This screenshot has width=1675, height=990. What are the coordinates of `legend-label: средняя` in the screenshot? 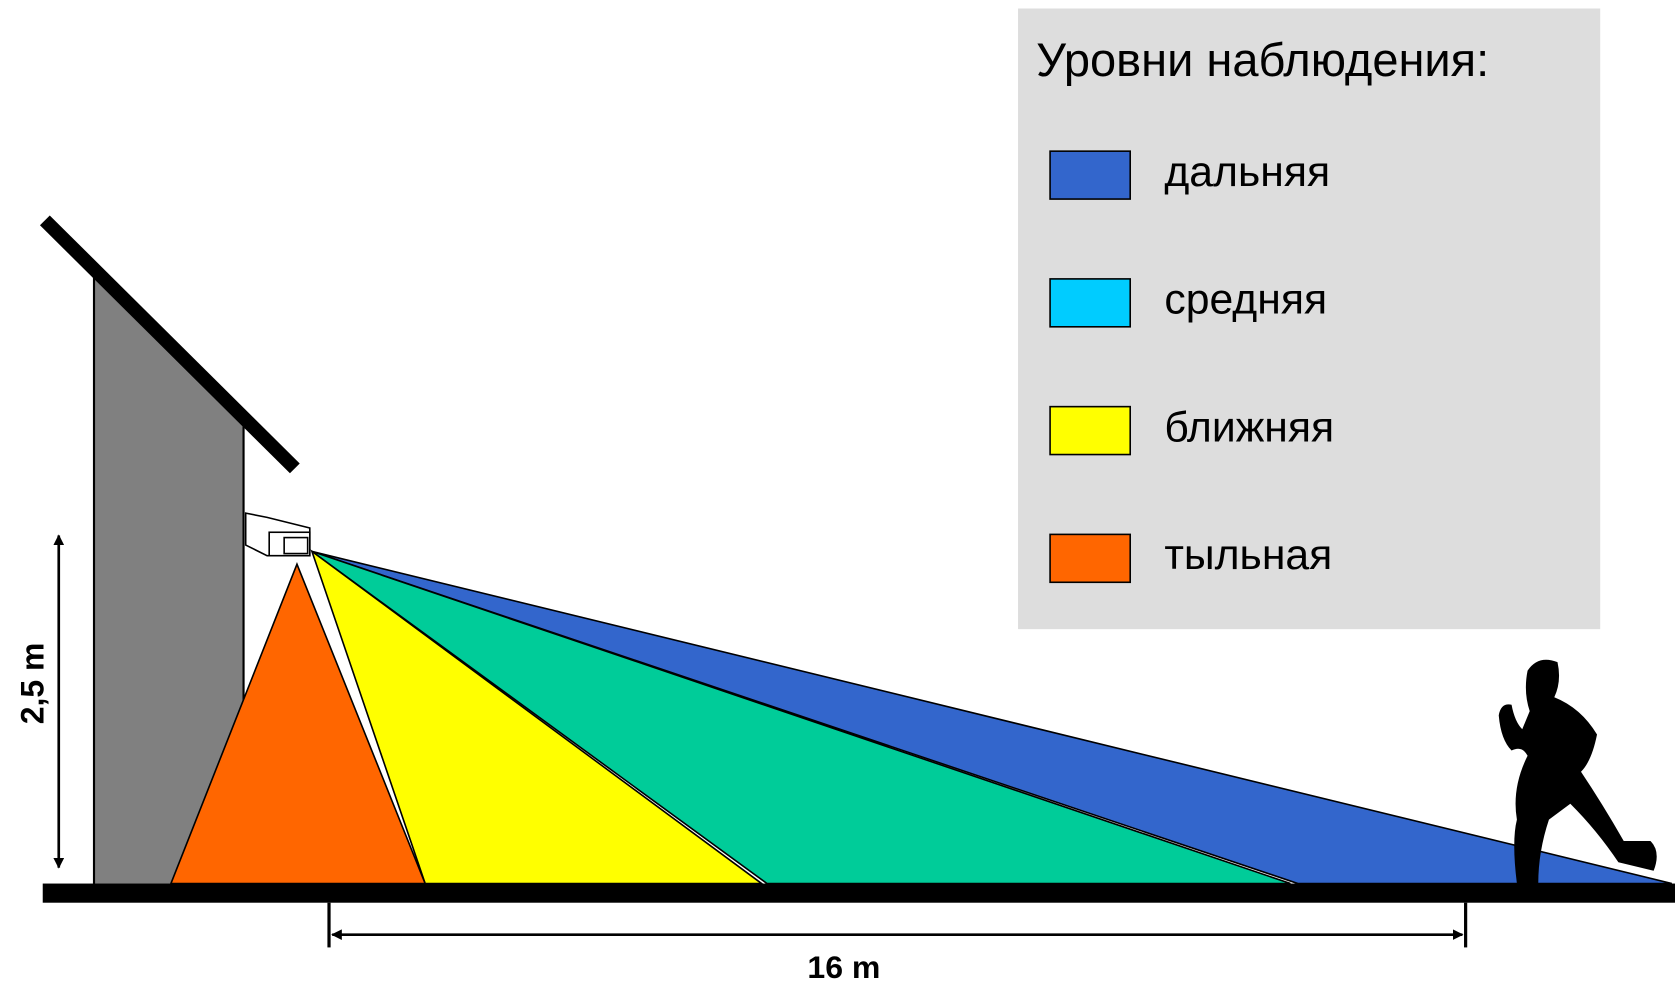 It's located at (1245, 300).